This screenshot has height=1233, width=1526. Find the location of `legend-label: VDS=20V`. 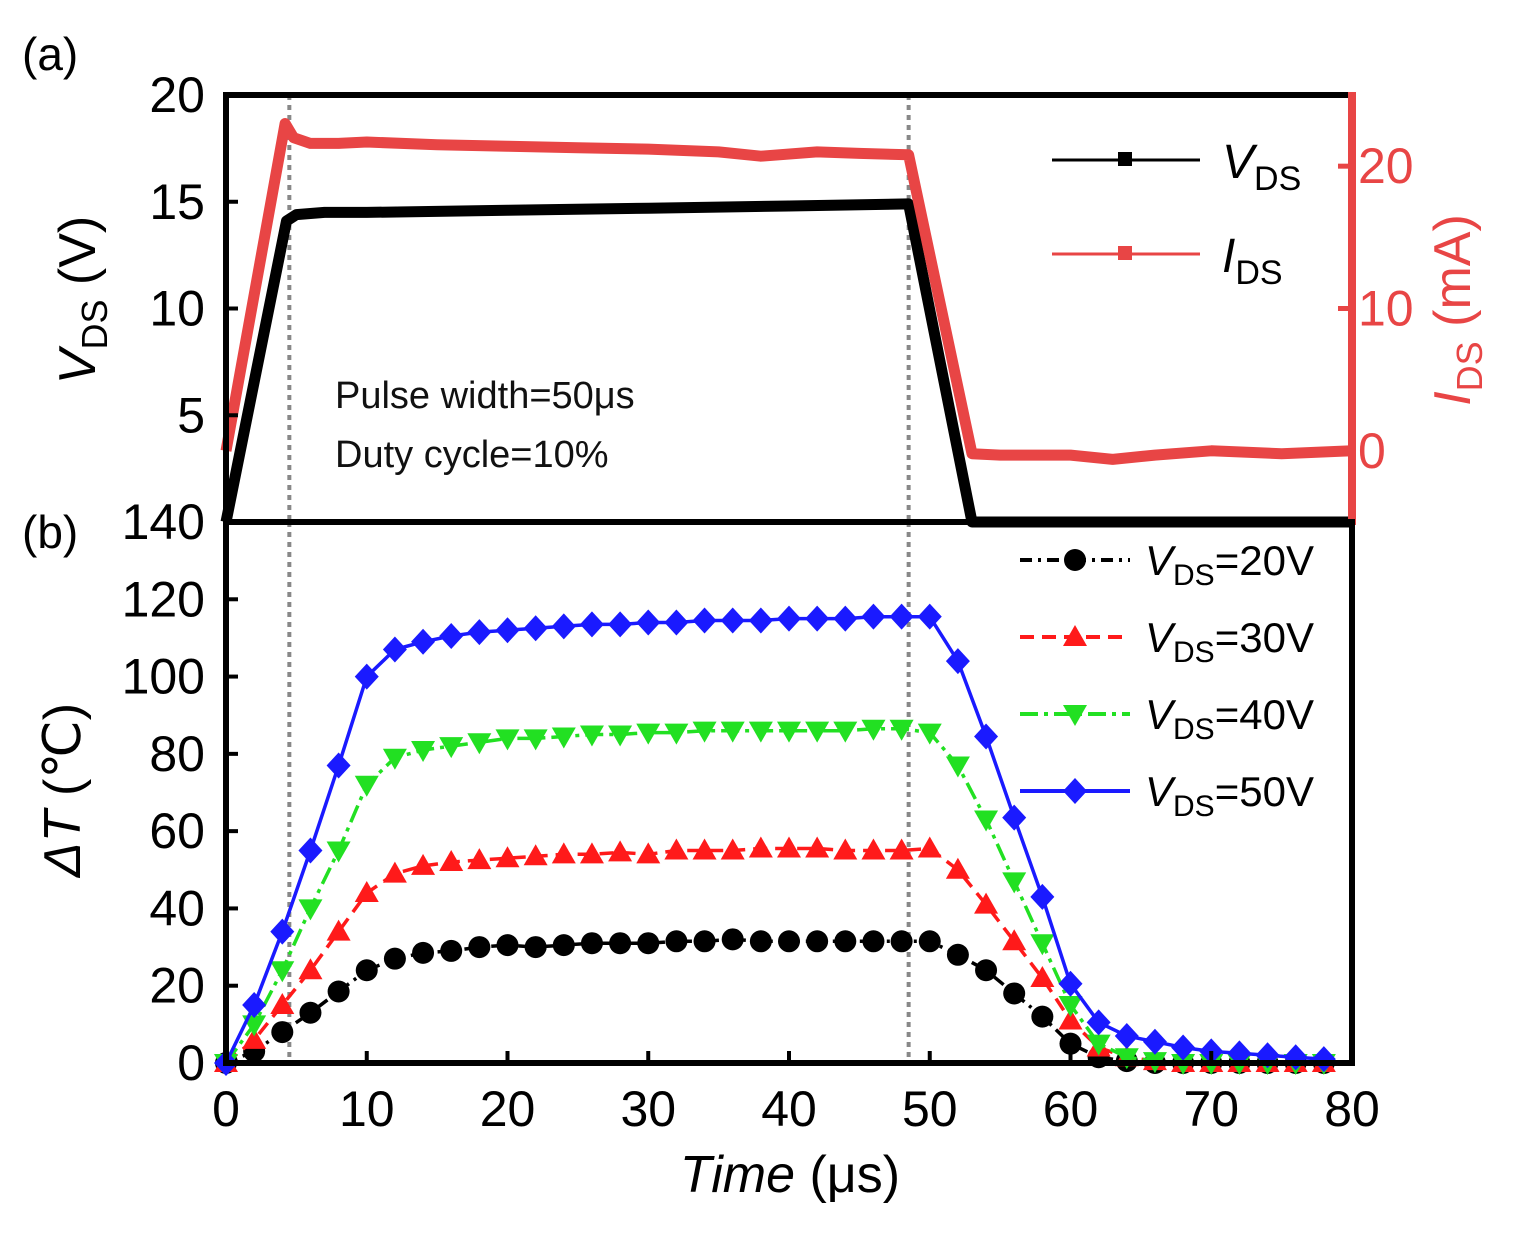

legend-label: VDS=20V is located at coordinates (1229, 564).